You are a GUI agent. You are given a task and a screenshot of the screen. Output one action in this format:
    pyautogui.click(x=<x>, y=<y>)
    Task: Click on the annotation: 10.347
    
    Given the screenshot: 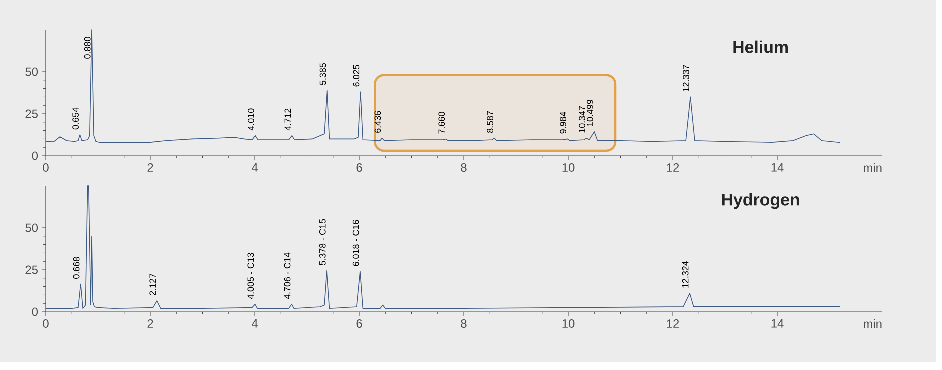 What is the action you would take?
    pyautogui.click(x=582, y=119)
    